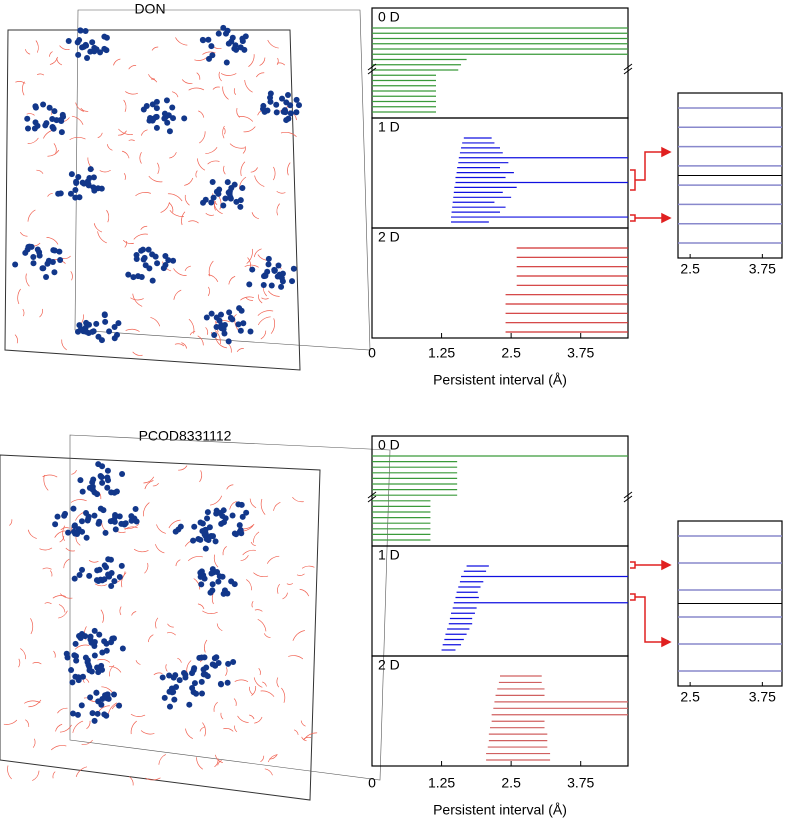 The width and height of the screenshot is (788, 825). I want to click on structure-title: DON, so click(149, 9).